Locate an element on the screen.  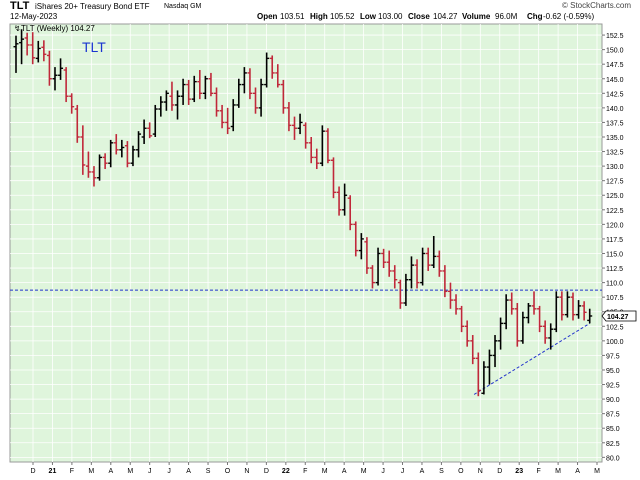
x-tick-label: J is located at coordinates (383, 471).